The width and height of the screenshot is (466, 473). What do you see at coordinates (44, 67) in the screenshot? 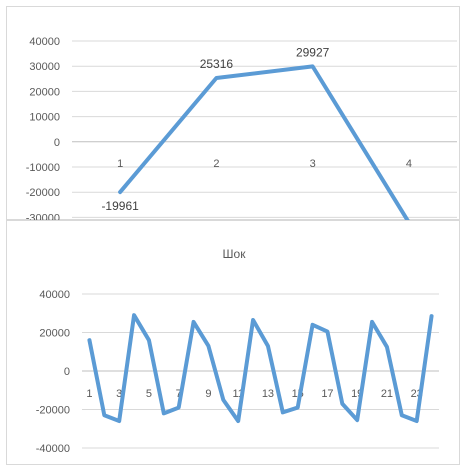
I see `y-tick-label: 30000` at bounding box center [44, 67].